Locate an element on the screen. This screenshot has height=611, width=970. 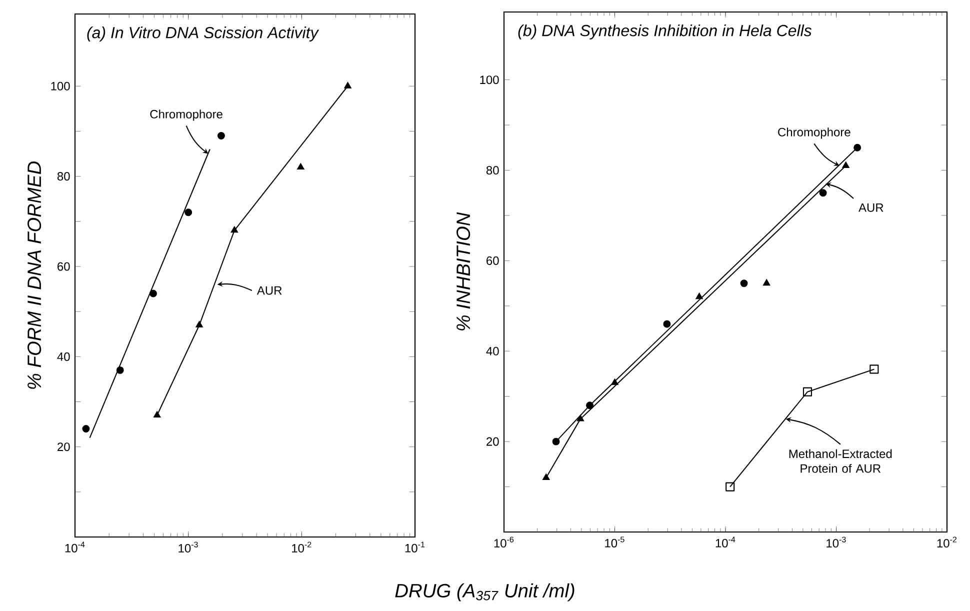
y-axis-title: % INHBITION is located at coordinates (463, 271).